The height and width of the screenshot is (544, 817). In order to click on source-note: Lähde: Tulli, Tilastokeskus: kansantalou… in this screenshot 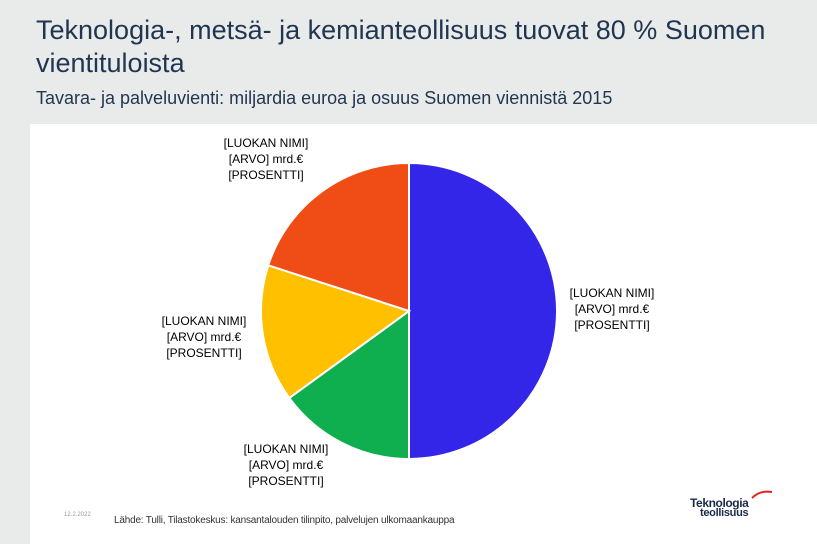, I will do `click(284, 520)`.